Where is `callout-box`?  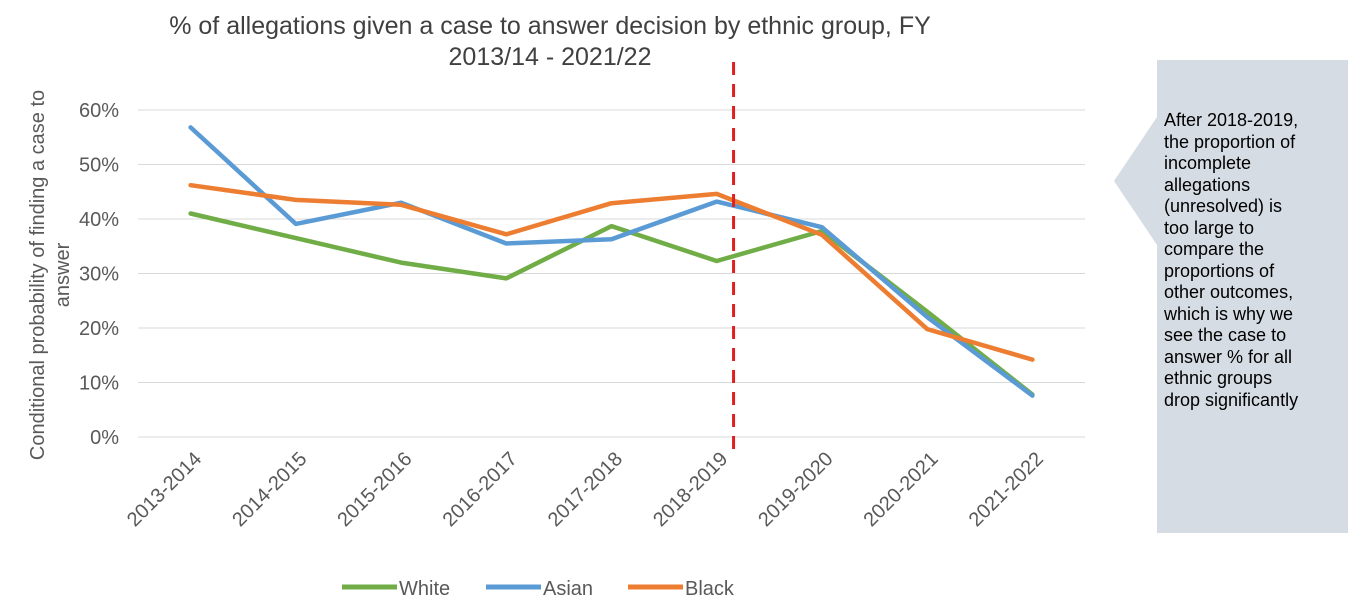 callout-box is located at coordinates (1231, 296).